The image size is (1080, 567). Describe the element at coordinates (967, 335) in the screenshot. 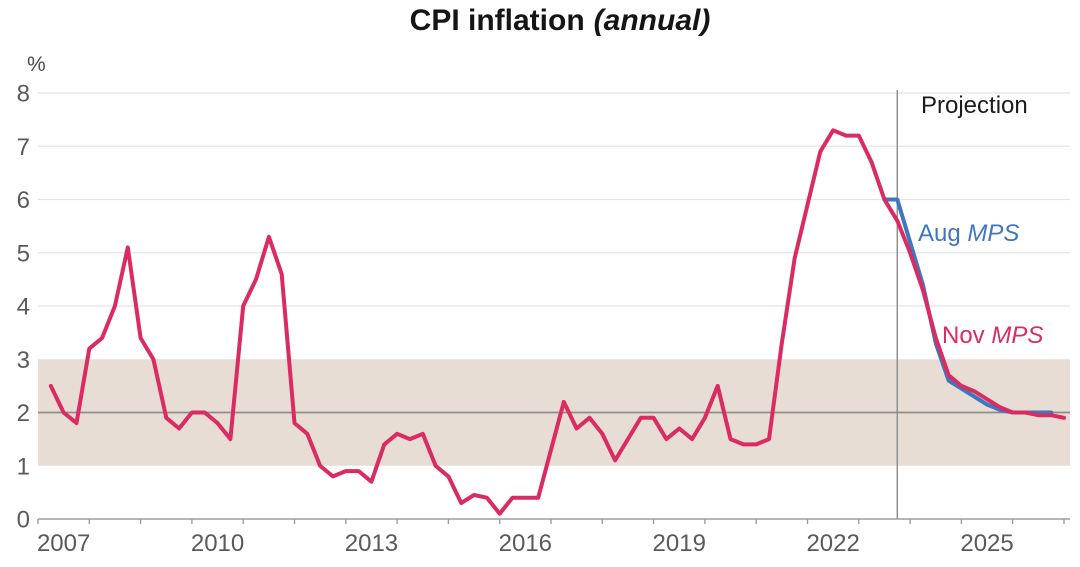

I see `nov-label-prefix: Nov` at that location.